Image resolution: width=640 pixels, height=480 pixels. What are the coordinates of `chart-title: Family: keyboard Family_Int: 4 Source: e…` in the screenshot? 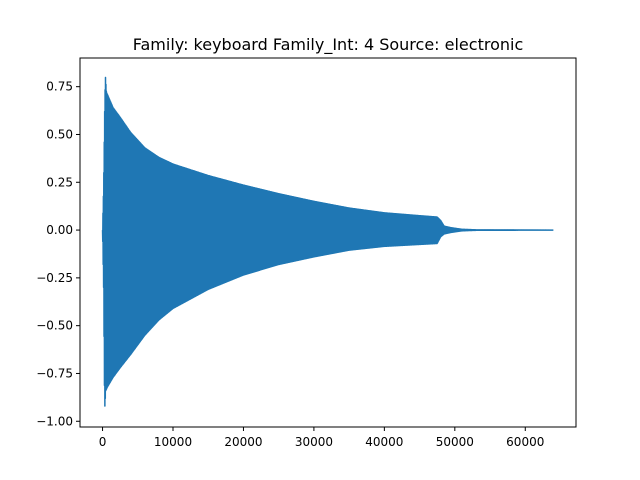 It's located at (328, 45).